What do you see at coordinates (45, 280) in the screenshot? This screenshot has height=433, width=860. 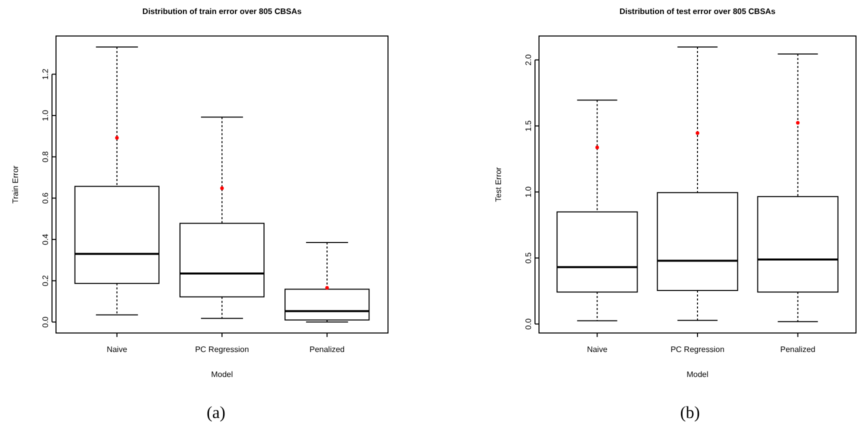 I see `y-tick-label: 0.2` at bounding box center [45, 280].